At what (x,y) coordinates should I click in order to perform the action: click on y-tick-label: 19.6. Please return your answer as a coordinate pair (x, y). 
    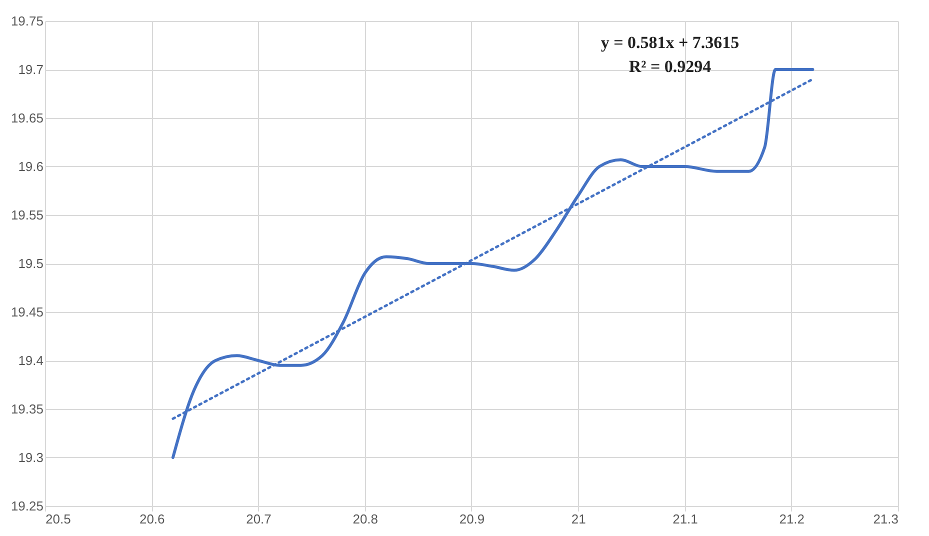
    Looking at the image, I should click on (31, 166).